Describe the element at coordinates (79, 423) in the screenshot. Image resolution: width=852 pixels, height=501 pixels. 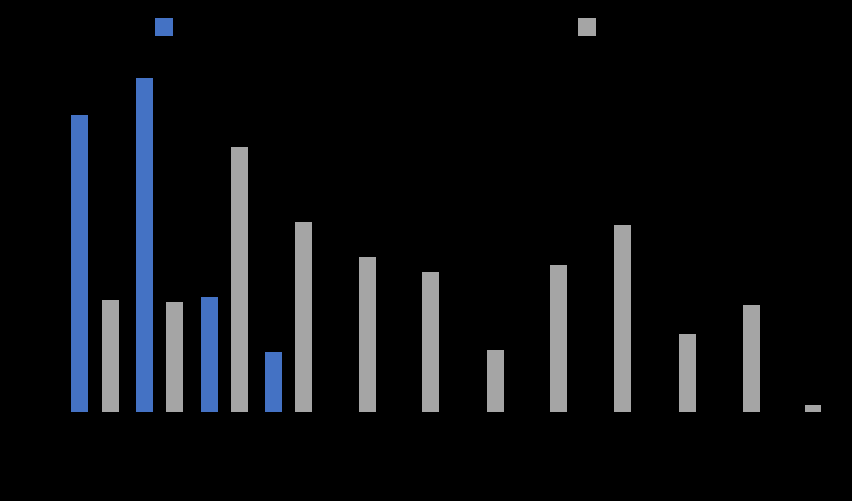
I see `x-axis-tick-label: 1` at that location.